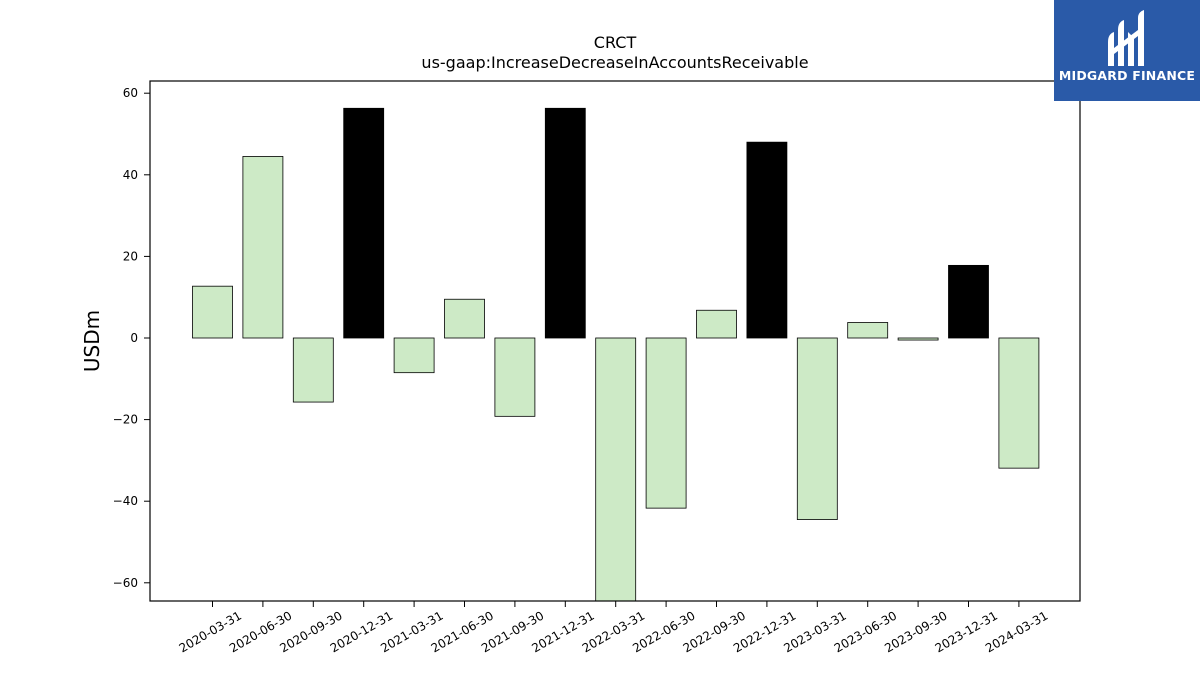 This screenshot has width=1200, height=675. Describe the element at coordinates (1126, 38) in the screenshot. I see `logo-mark-icon` at that location.